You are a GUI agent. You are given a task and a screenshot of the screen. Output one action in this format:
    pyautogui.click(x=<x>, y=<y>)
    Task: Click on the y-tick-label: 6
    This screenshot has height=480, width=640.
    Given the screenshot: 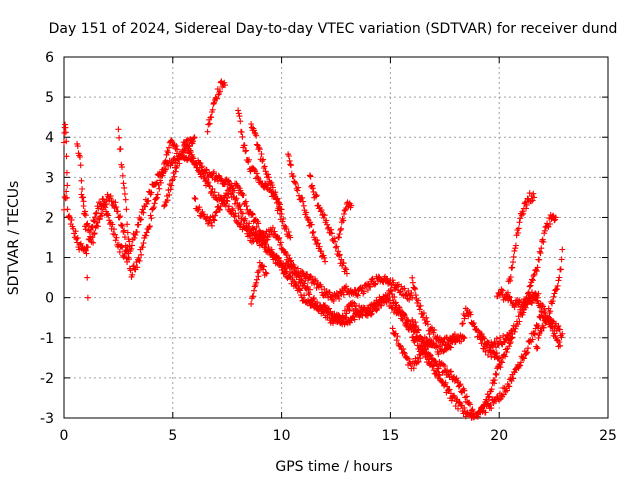 What is the action you would take?
    pyautogui.click(x=49, y=58)
    